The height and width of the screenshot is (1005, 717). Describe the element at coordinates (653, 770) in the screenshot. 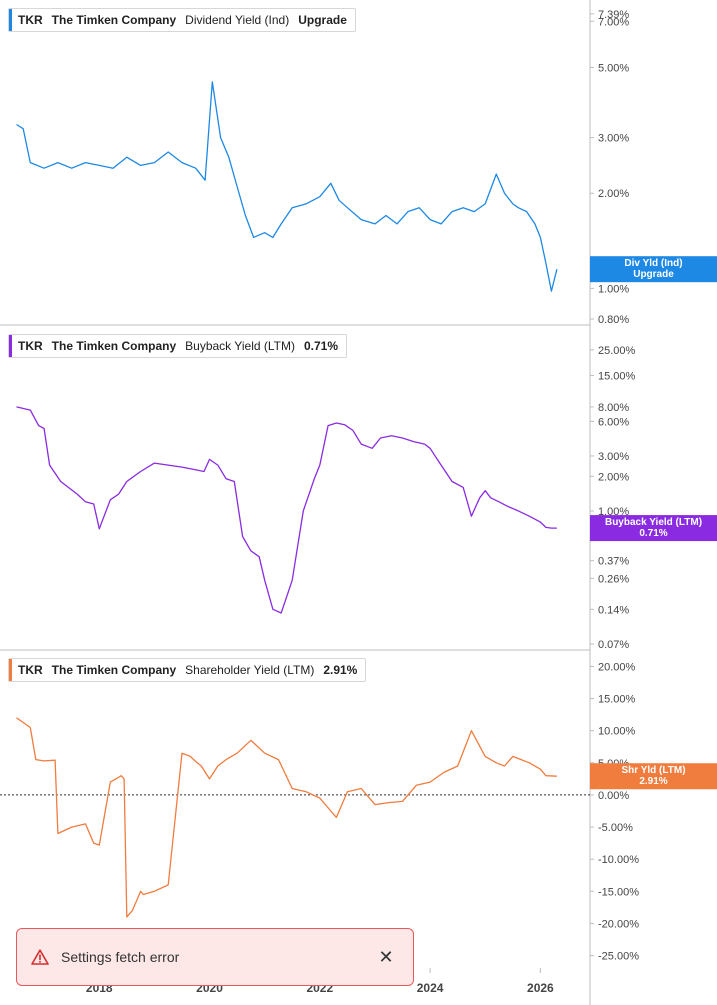

I see `end-value-label: Shr Yld (LTM)` at that location.